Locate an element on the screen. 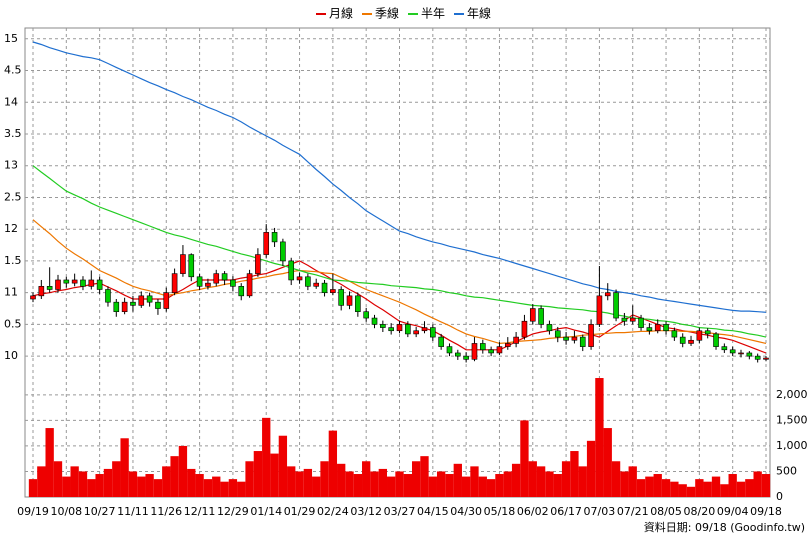 The width and height of the screenshot is (808, 540). y-tick-label: 0.5 is located at coordinates (13, 323).